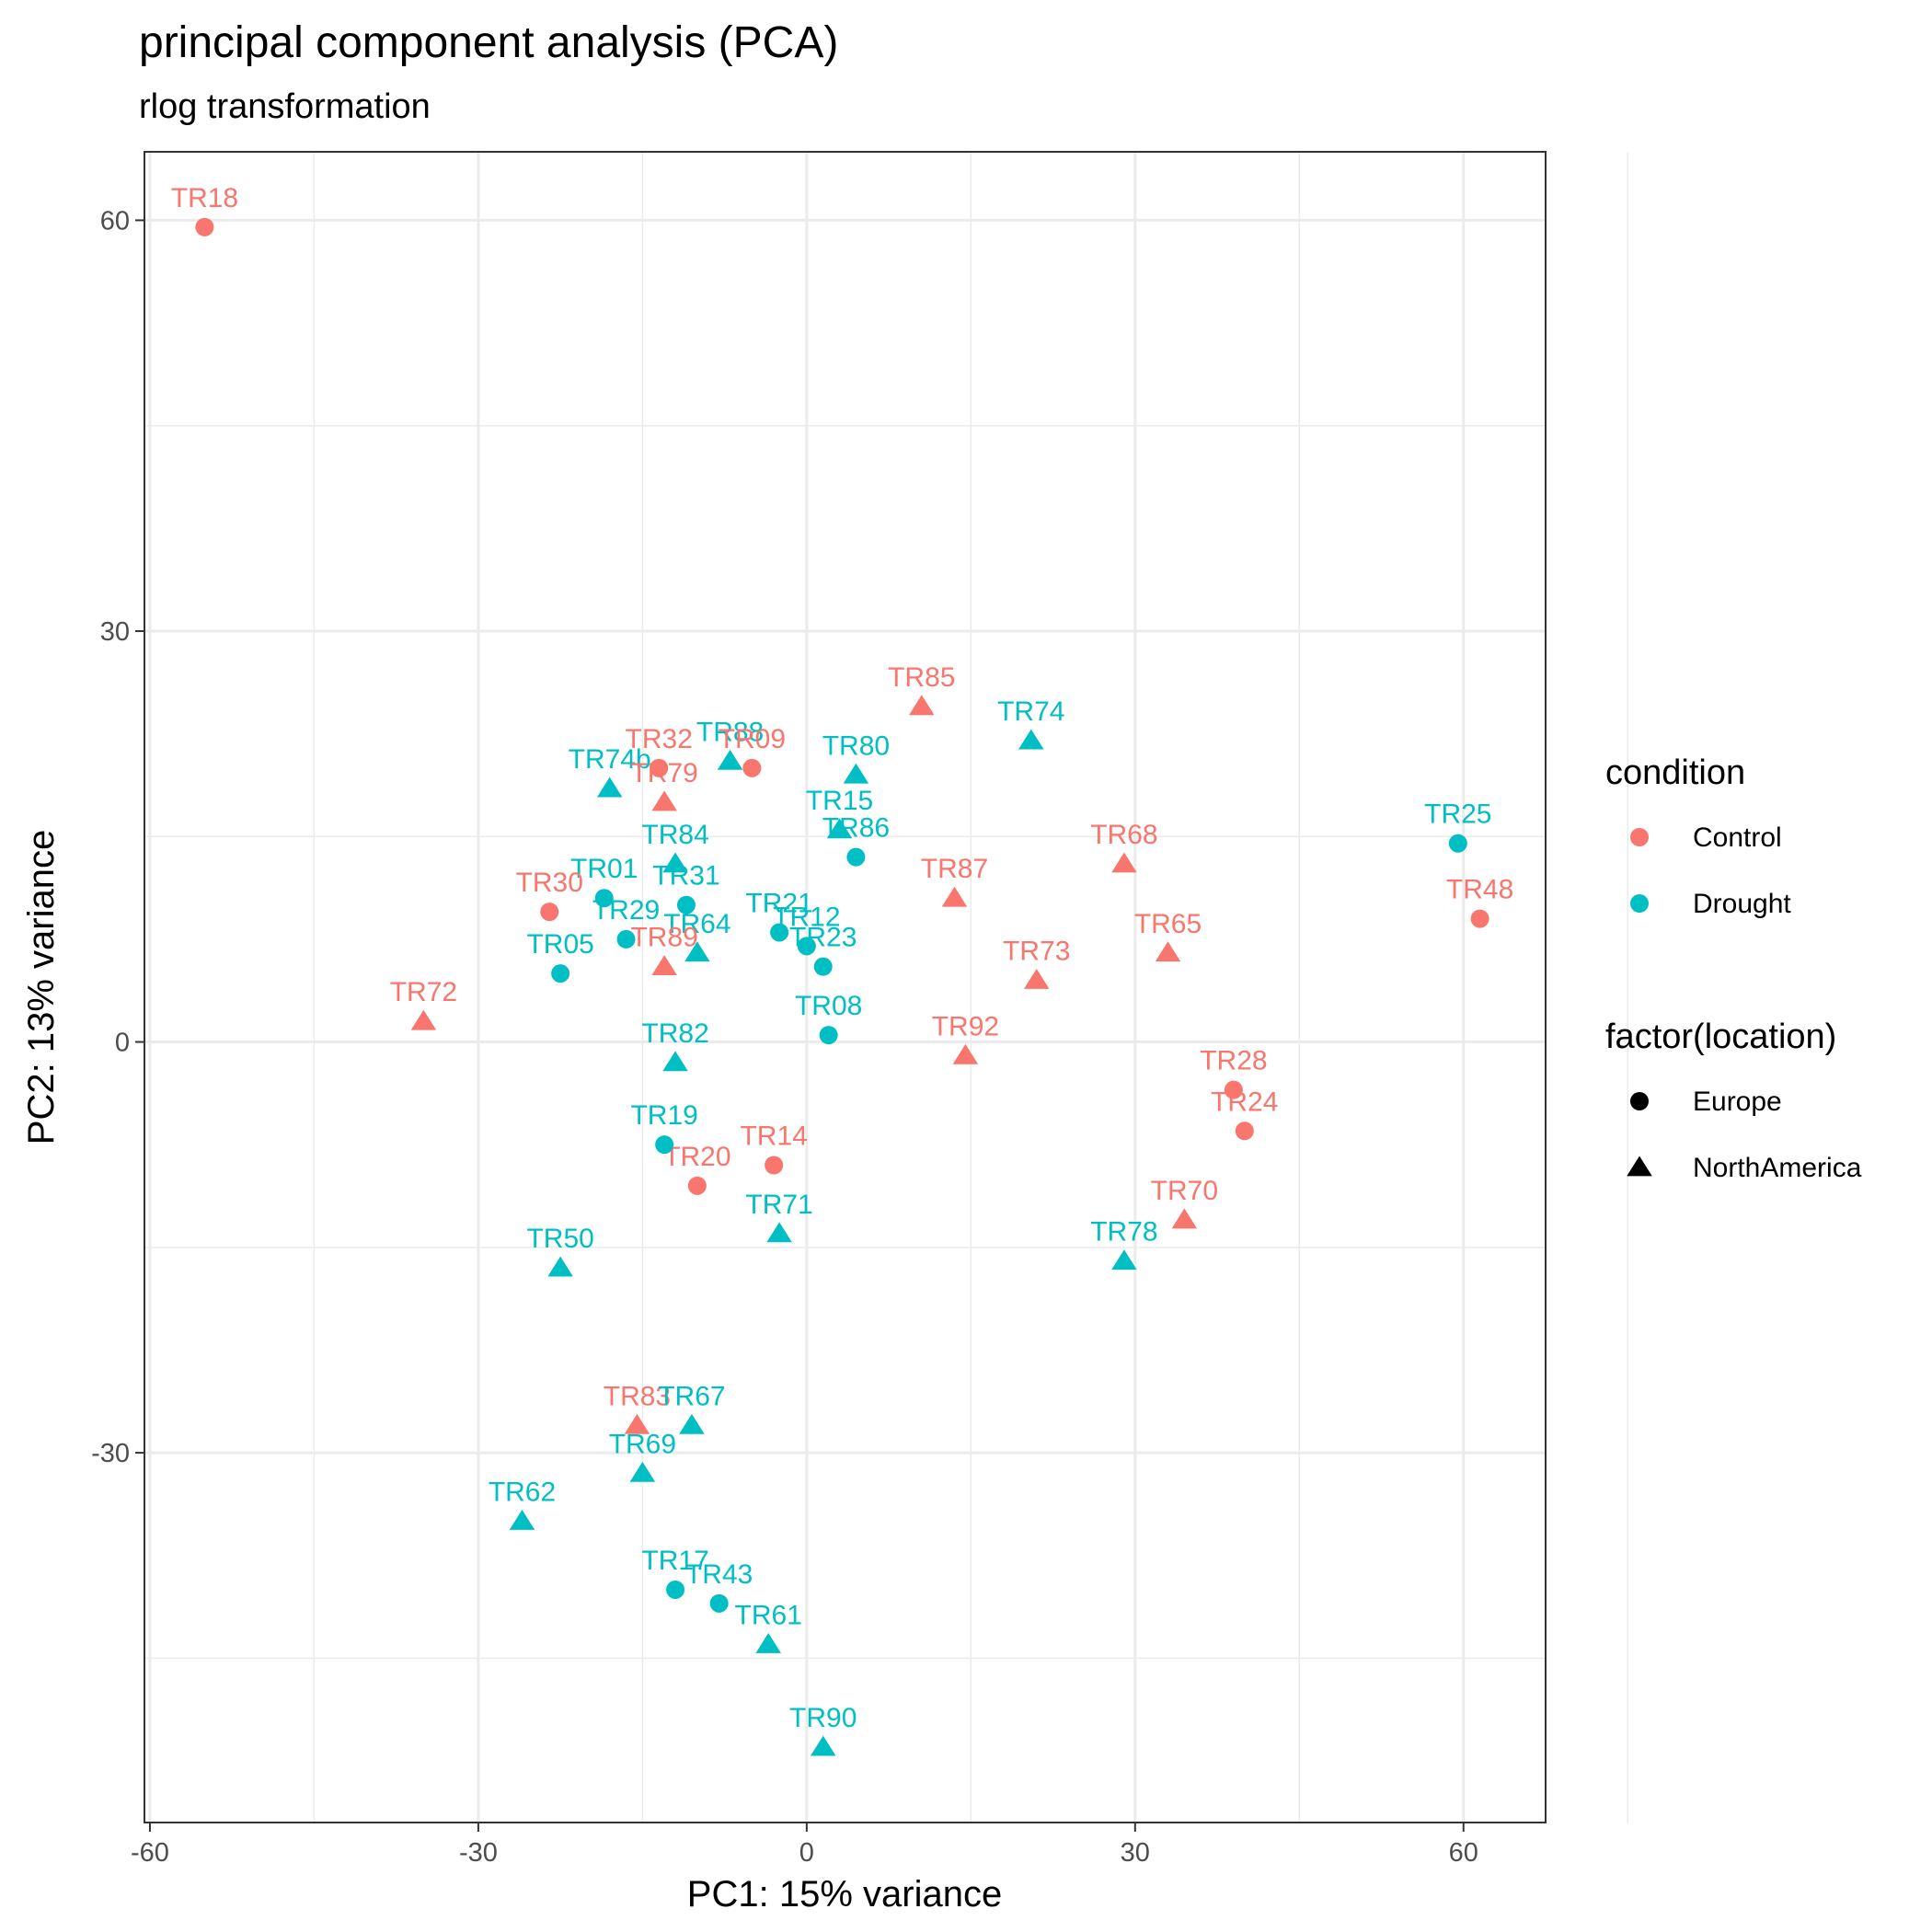 This screenshot has height=1932, width=1932. I want to click on data-point-tr08, so click(828, 1035).